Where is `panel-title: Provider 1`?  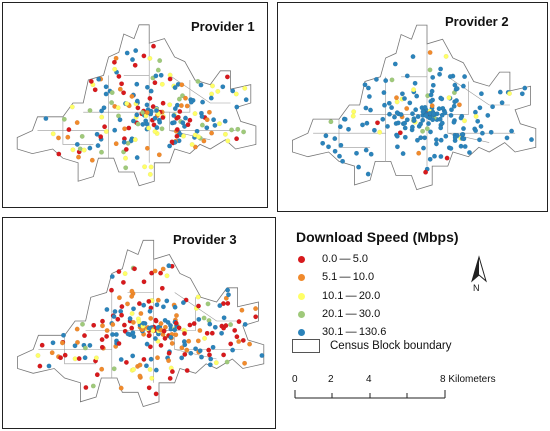
panel-title: Provider 1 is located at coordinates (223, 26).